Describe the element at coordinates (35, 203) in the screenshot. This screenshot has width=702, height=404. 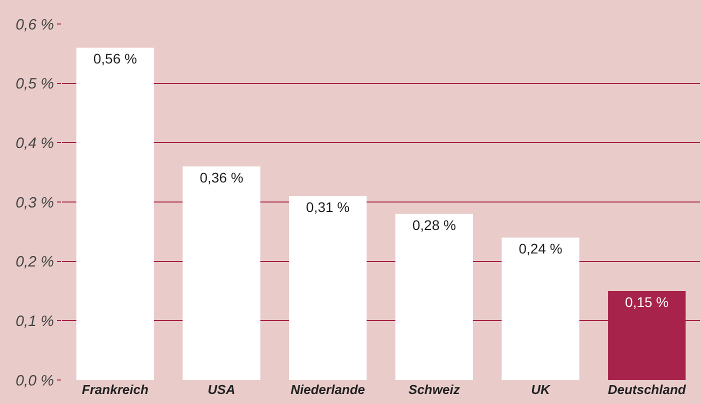
I see `y-tick-label: 0,3 %` at that location.